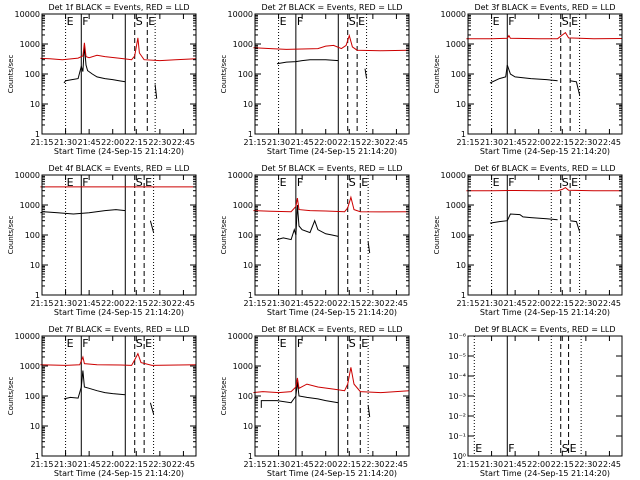 The width and height of the screenshot is (640, 480). What do you see at coordinates (331, 168) in the screenshot?
I see `chart-title: Det 5f BLACK = Events, RED = LLD` at bounding box center [331, 168].